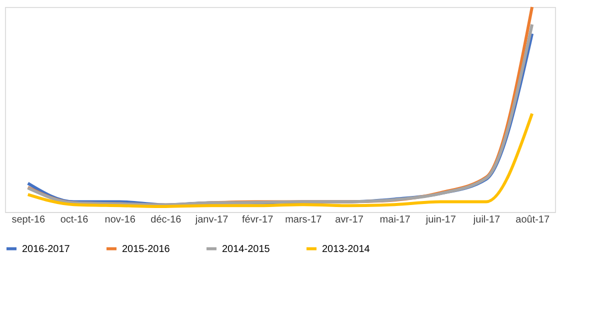  What do you see at coordinates (533, 220) in the screenshot?
I see `x-tick-label: août-17` at bounding box center [533, 220].